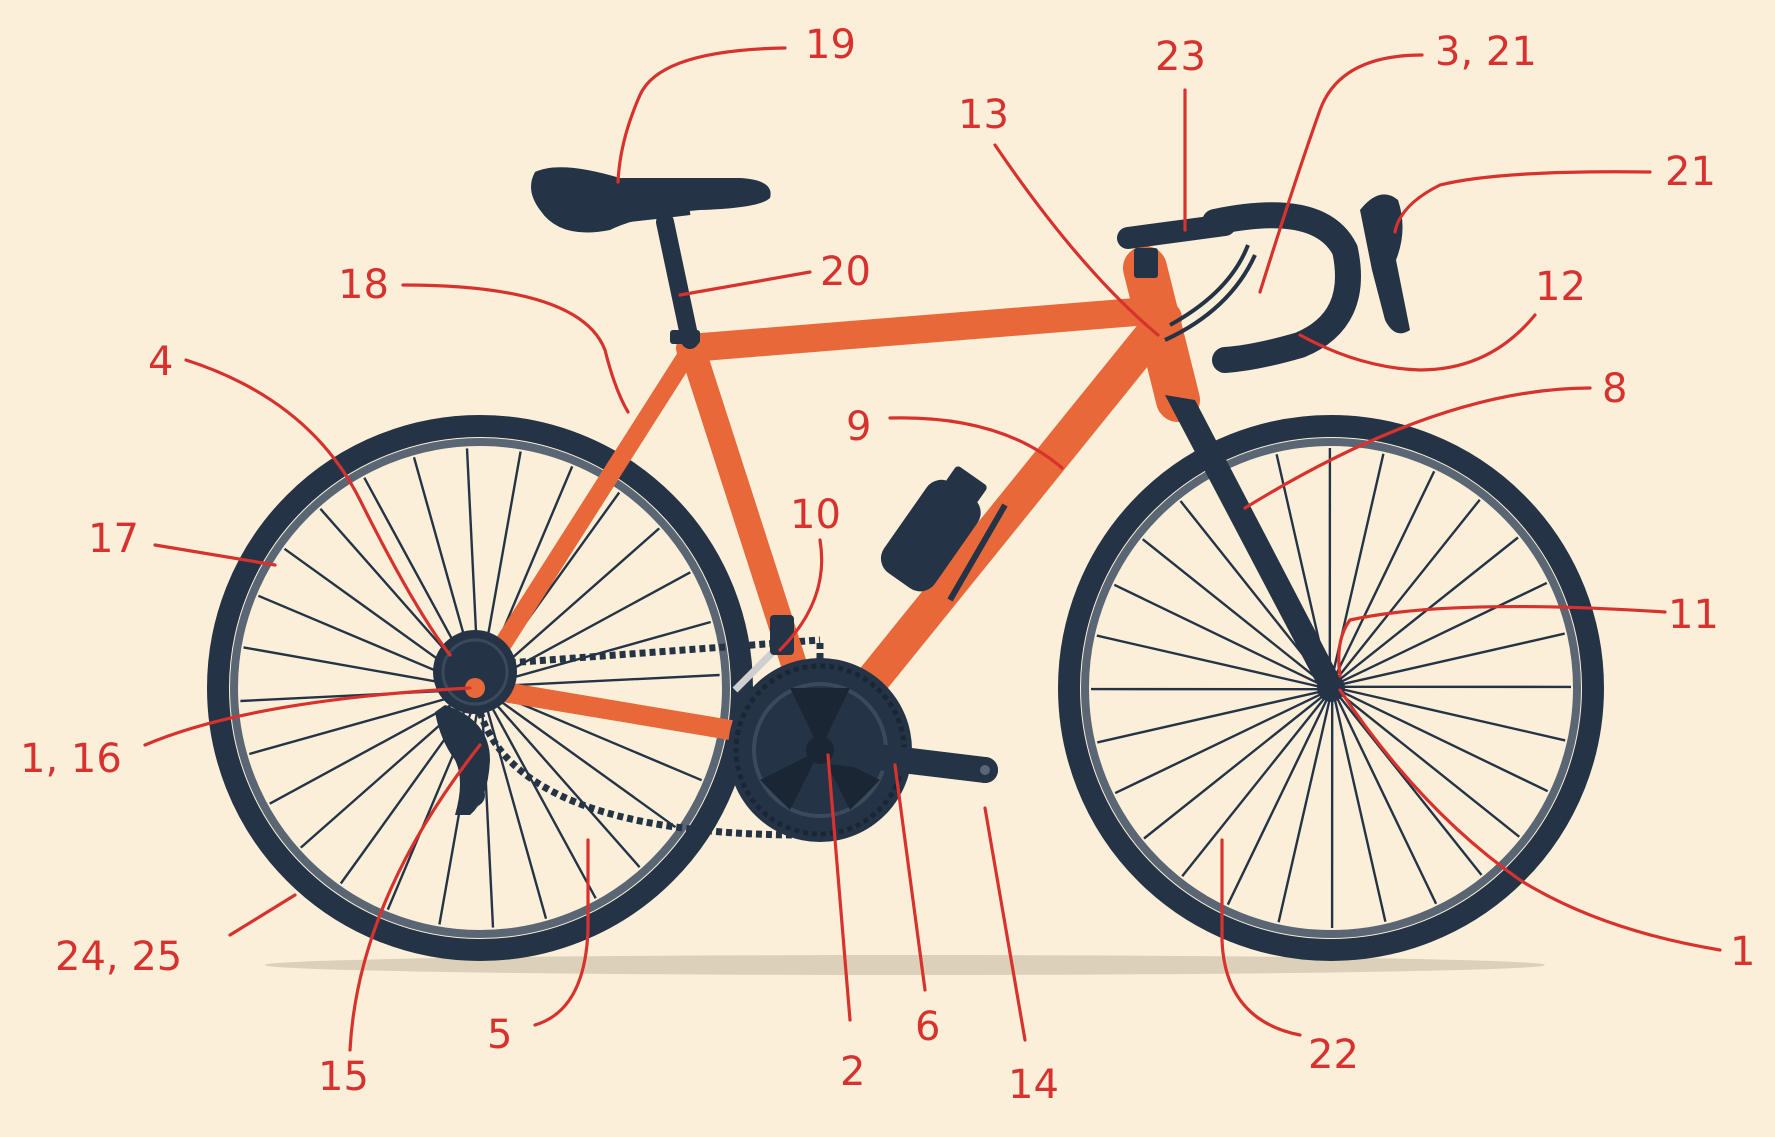 This screenshot has height=1137, width=1775. I want to click on drop-handlebar, so click(1281, 287).